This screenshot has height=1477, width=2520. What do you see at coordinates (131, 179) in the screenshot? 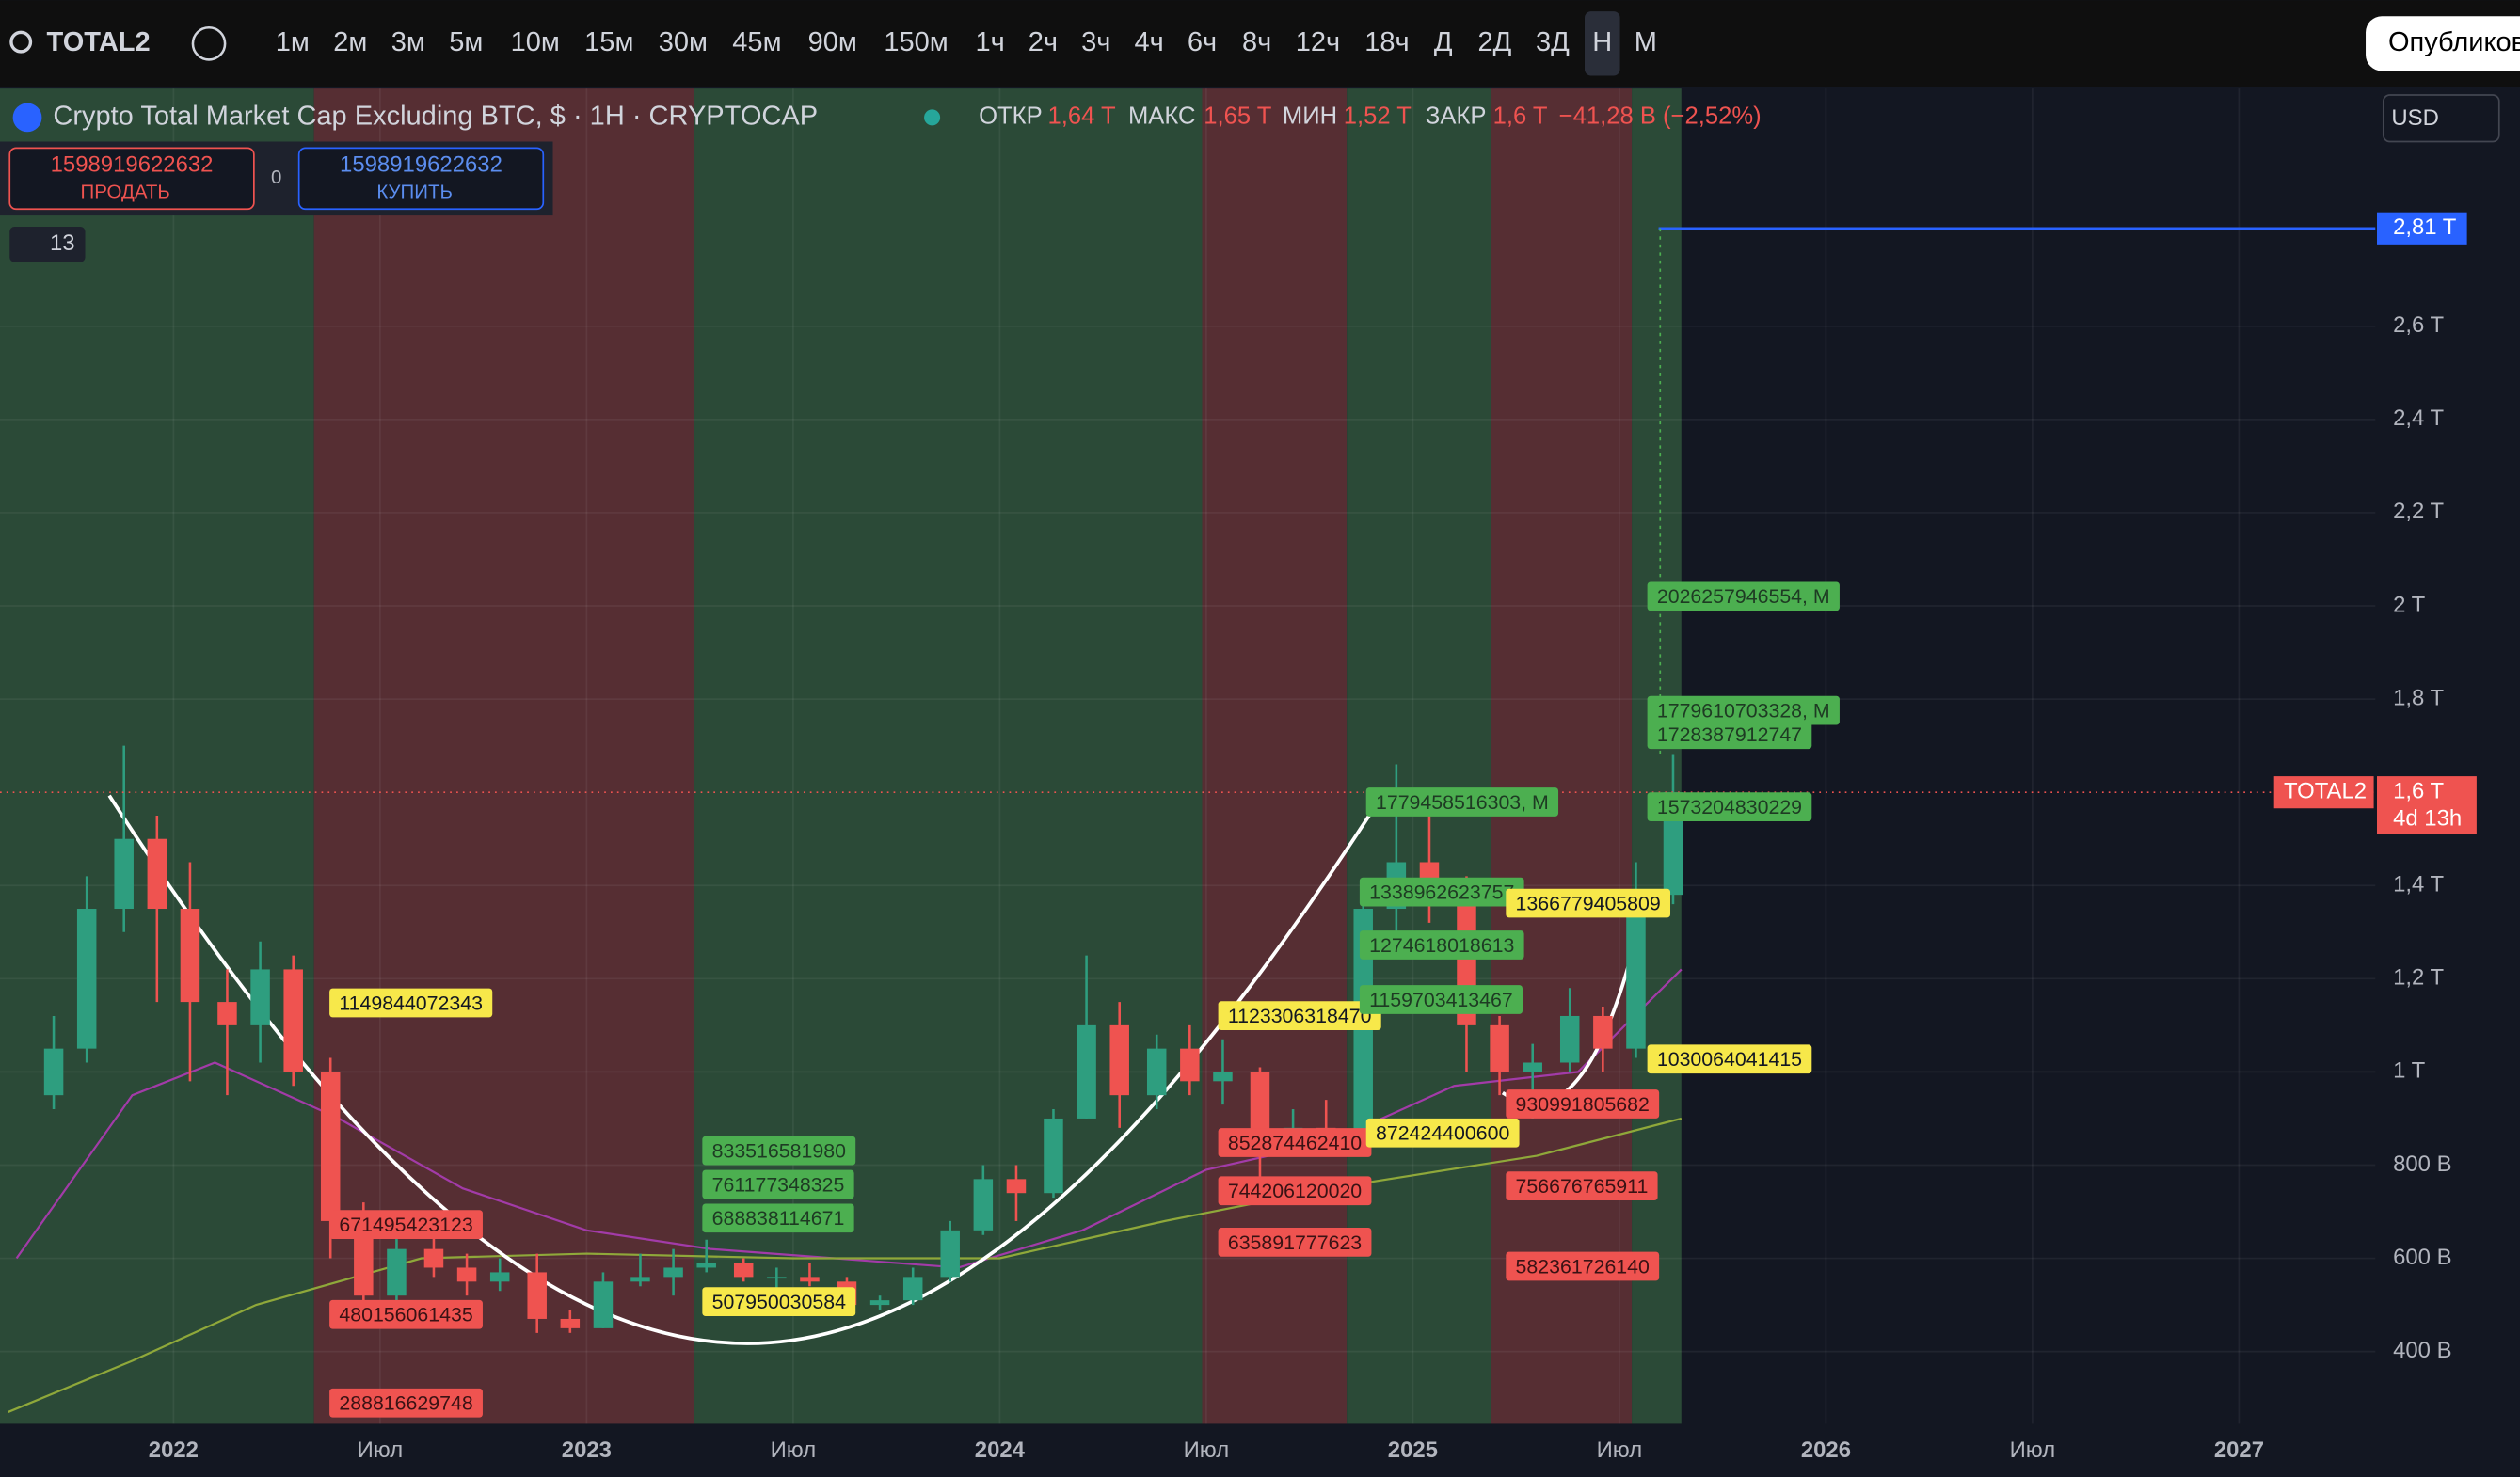
I see `sell-button` at bounding box center [131, 179].